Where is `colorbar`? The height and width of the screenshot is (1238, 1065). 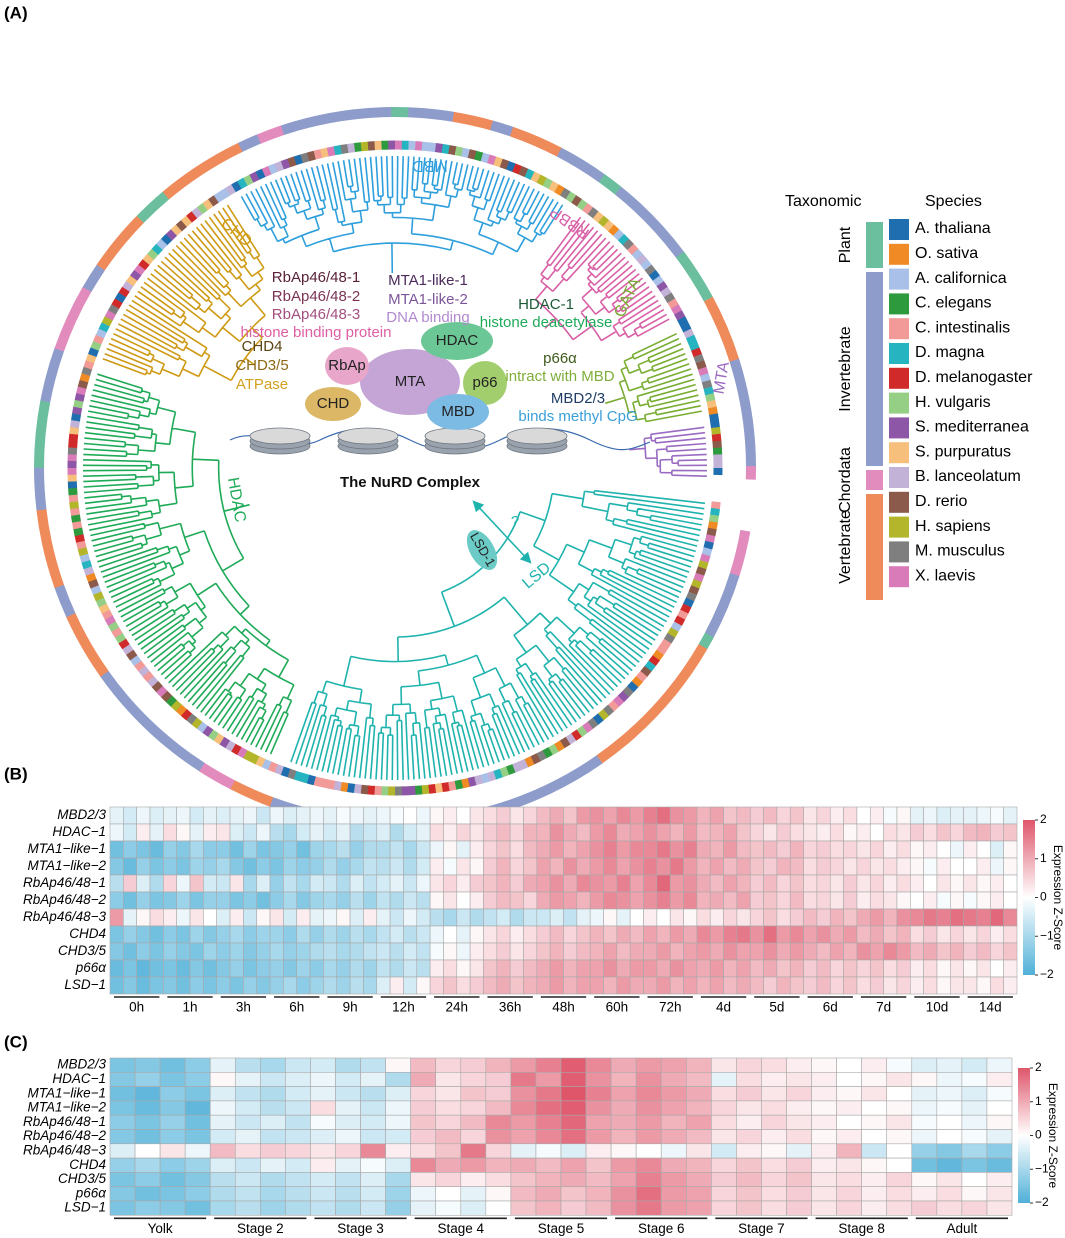
colorbar is located at coordinates (1024, 1135).